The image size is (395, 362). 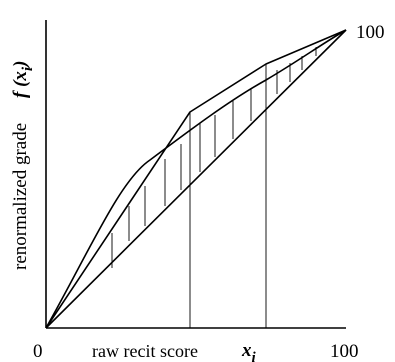 I want to click on y-function-label: f (xi), so click(x=23, y=79).